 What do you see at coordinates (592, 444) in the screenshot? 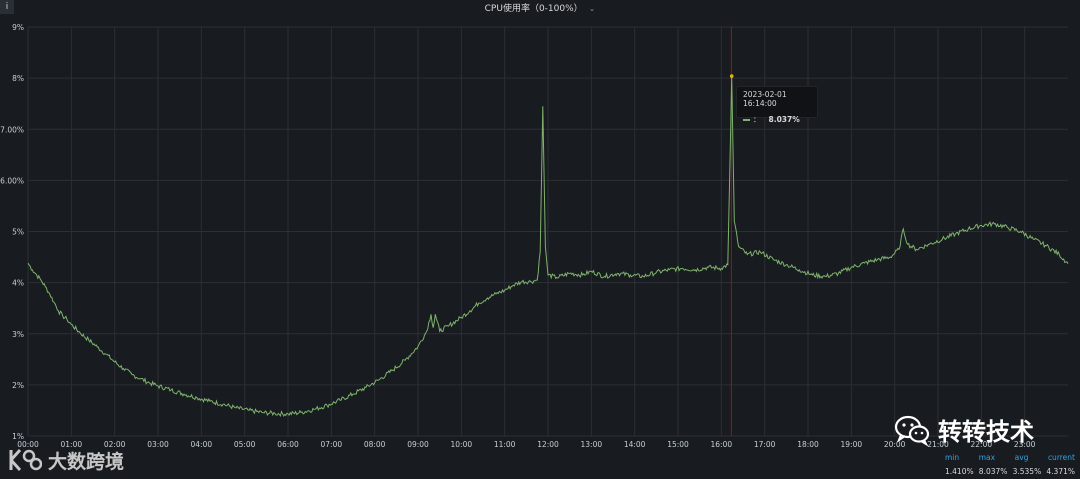
I see `x-tick-label: 13:00` at bounding box center [592, 444].